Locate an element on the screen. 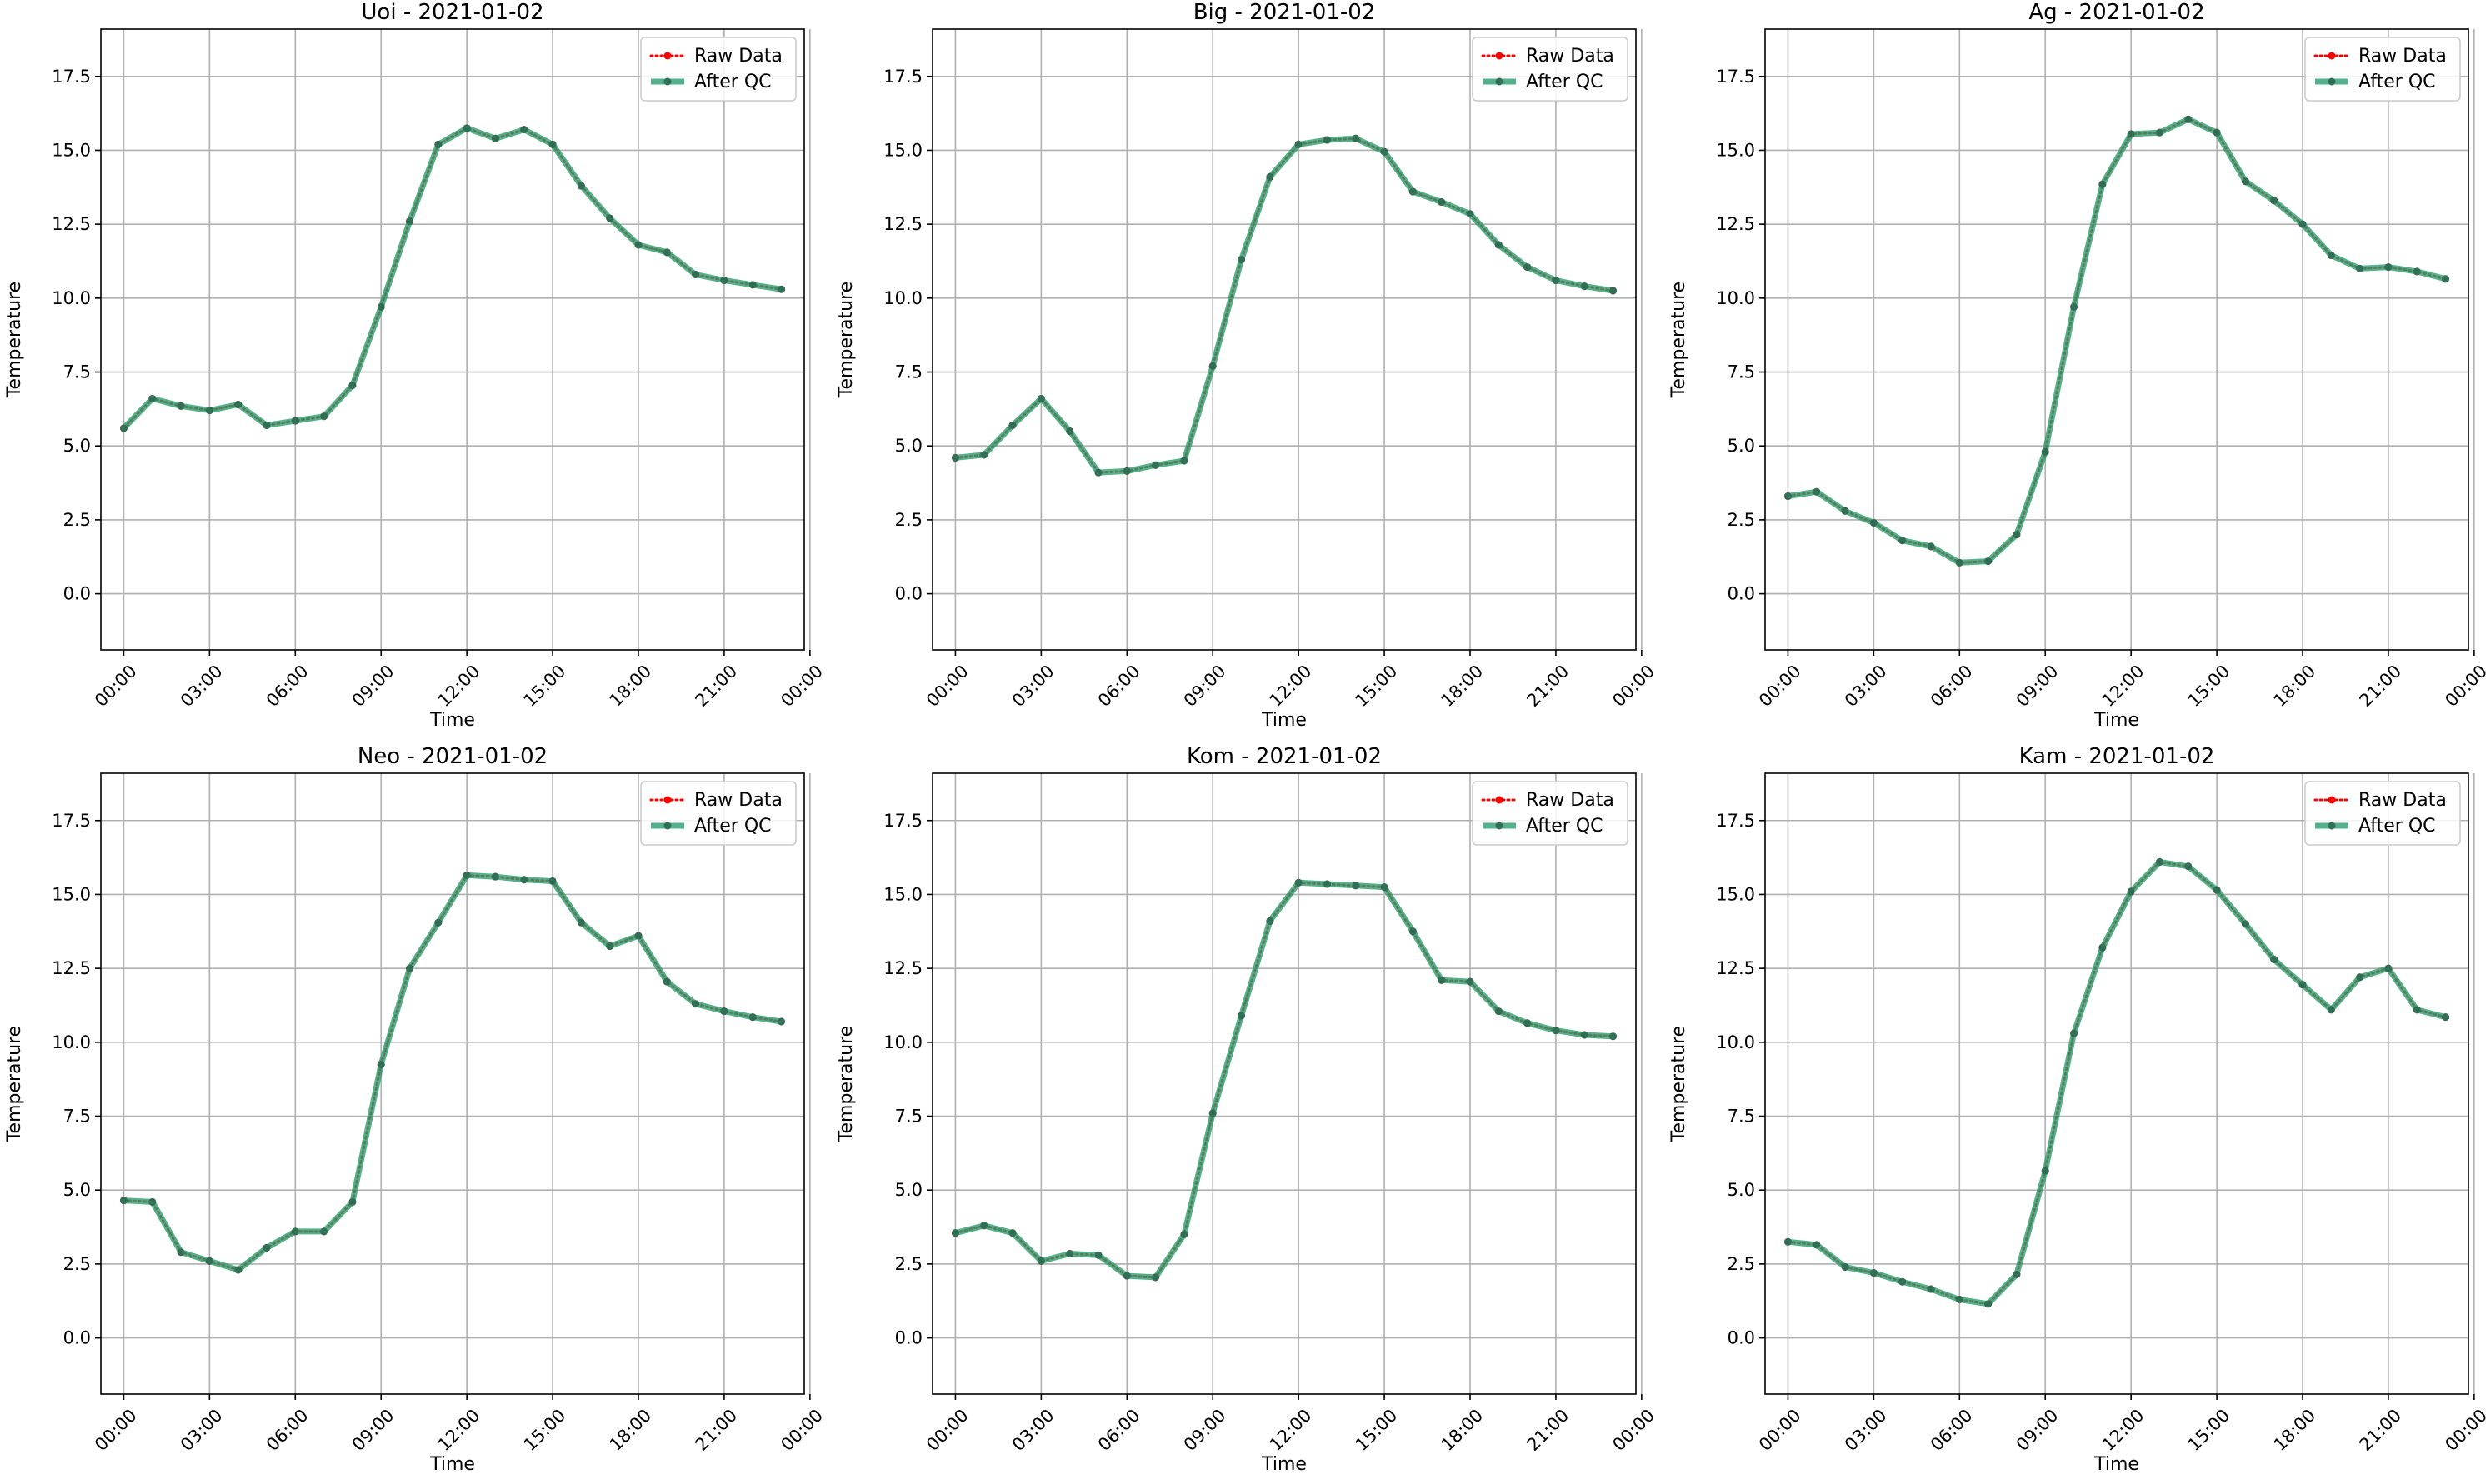 The width and height of the screenshot is (2486, 1484). axes-frame is located at coordinates (2116, 1083).